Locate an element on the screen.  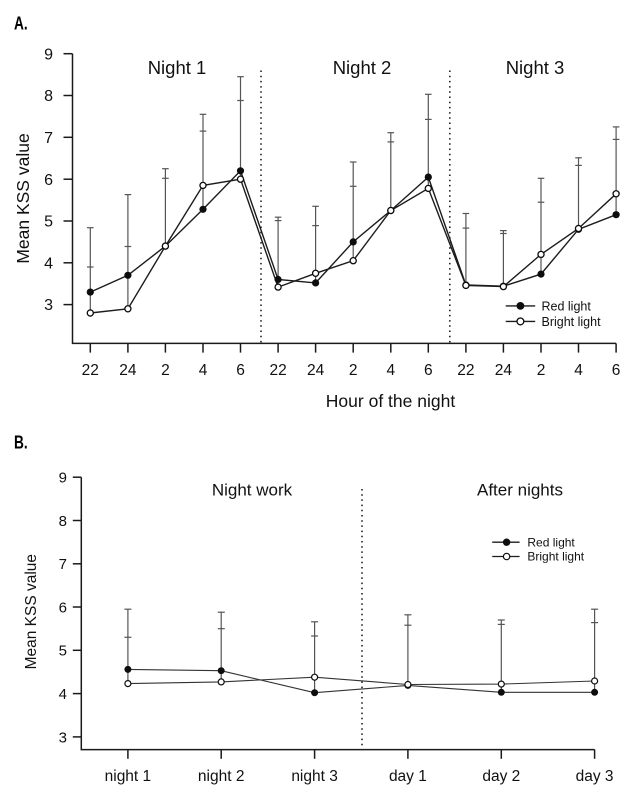
svg-text: night 2 is located at coordinates (221, 776).